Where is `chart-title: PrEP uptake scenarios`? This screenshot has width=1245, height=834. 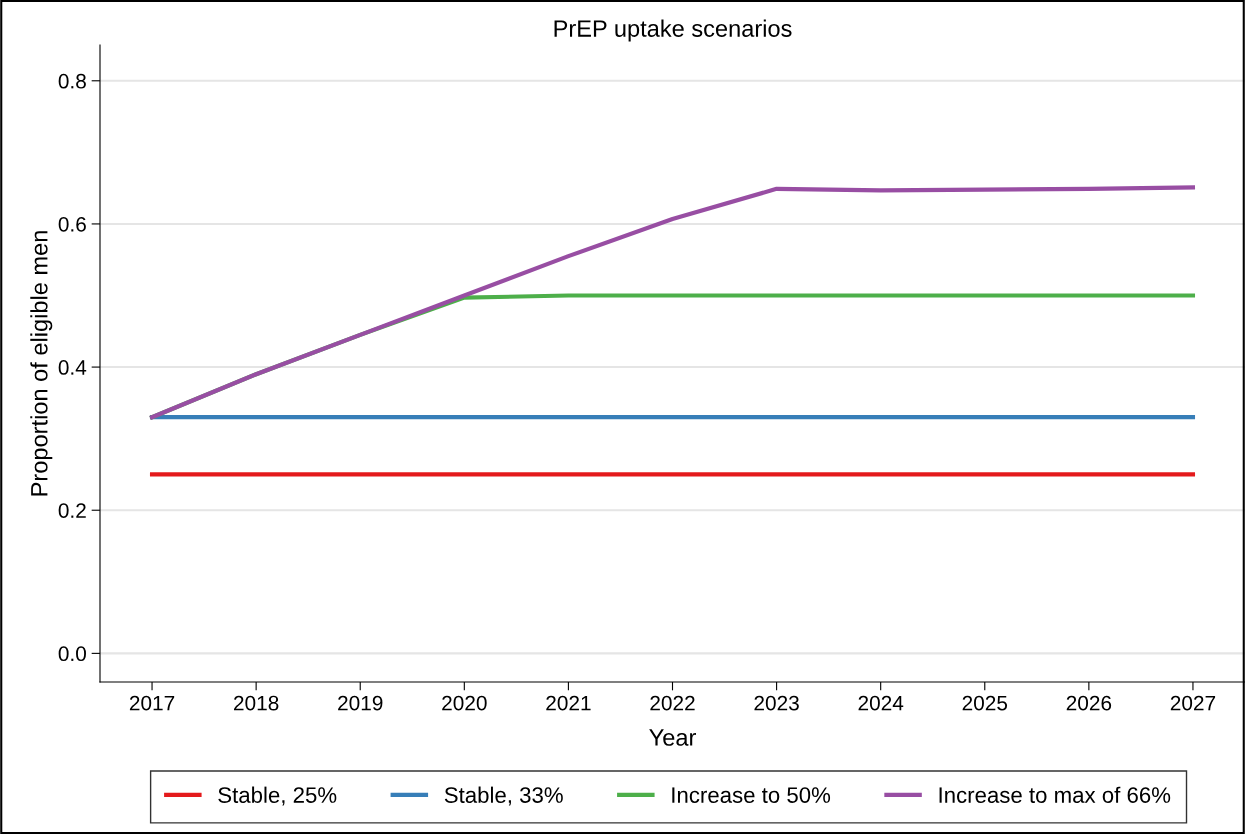 chart-title: PrEP uptake scenarios is located at coordinates (673, 30).